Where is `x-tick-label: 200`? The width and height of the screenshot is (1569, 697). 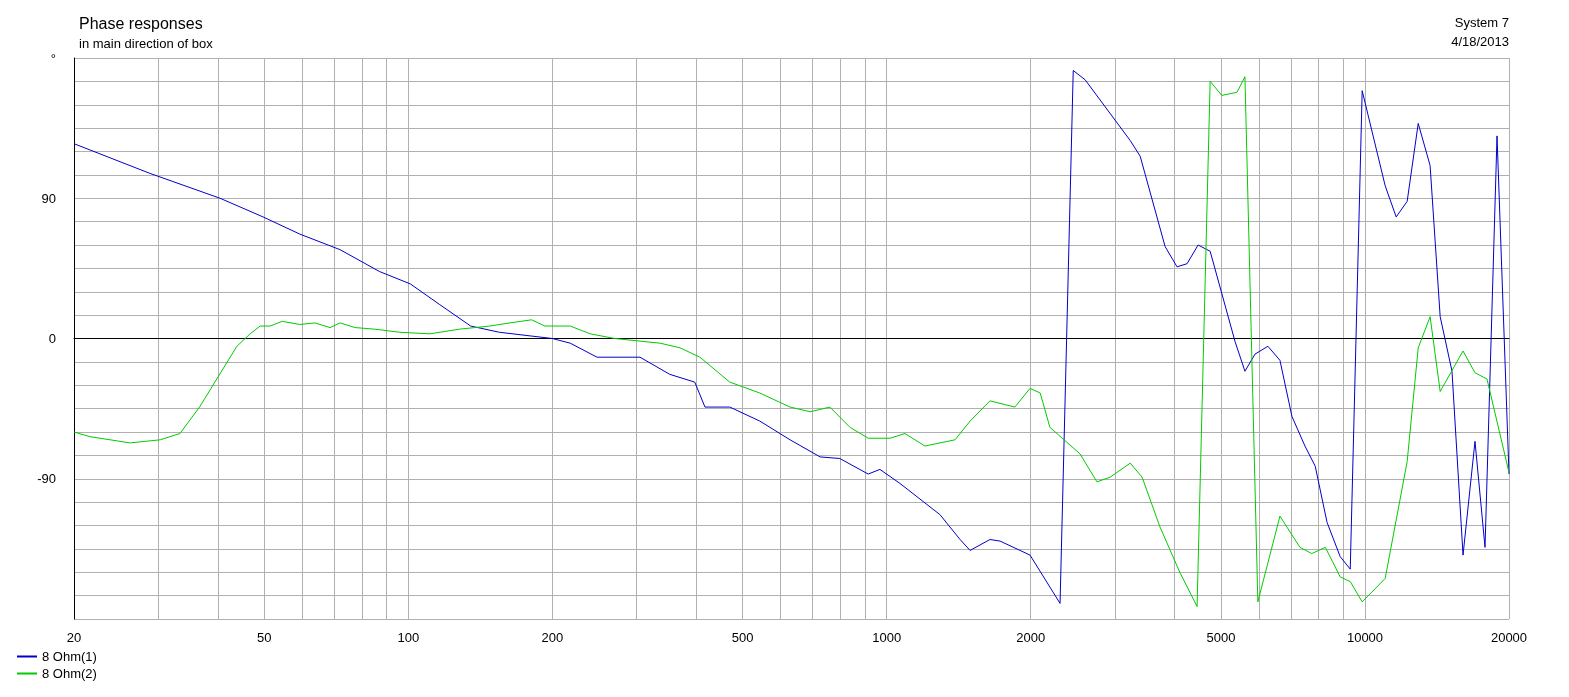
x-tick-label: 200 is located at coordinates (552, 637).